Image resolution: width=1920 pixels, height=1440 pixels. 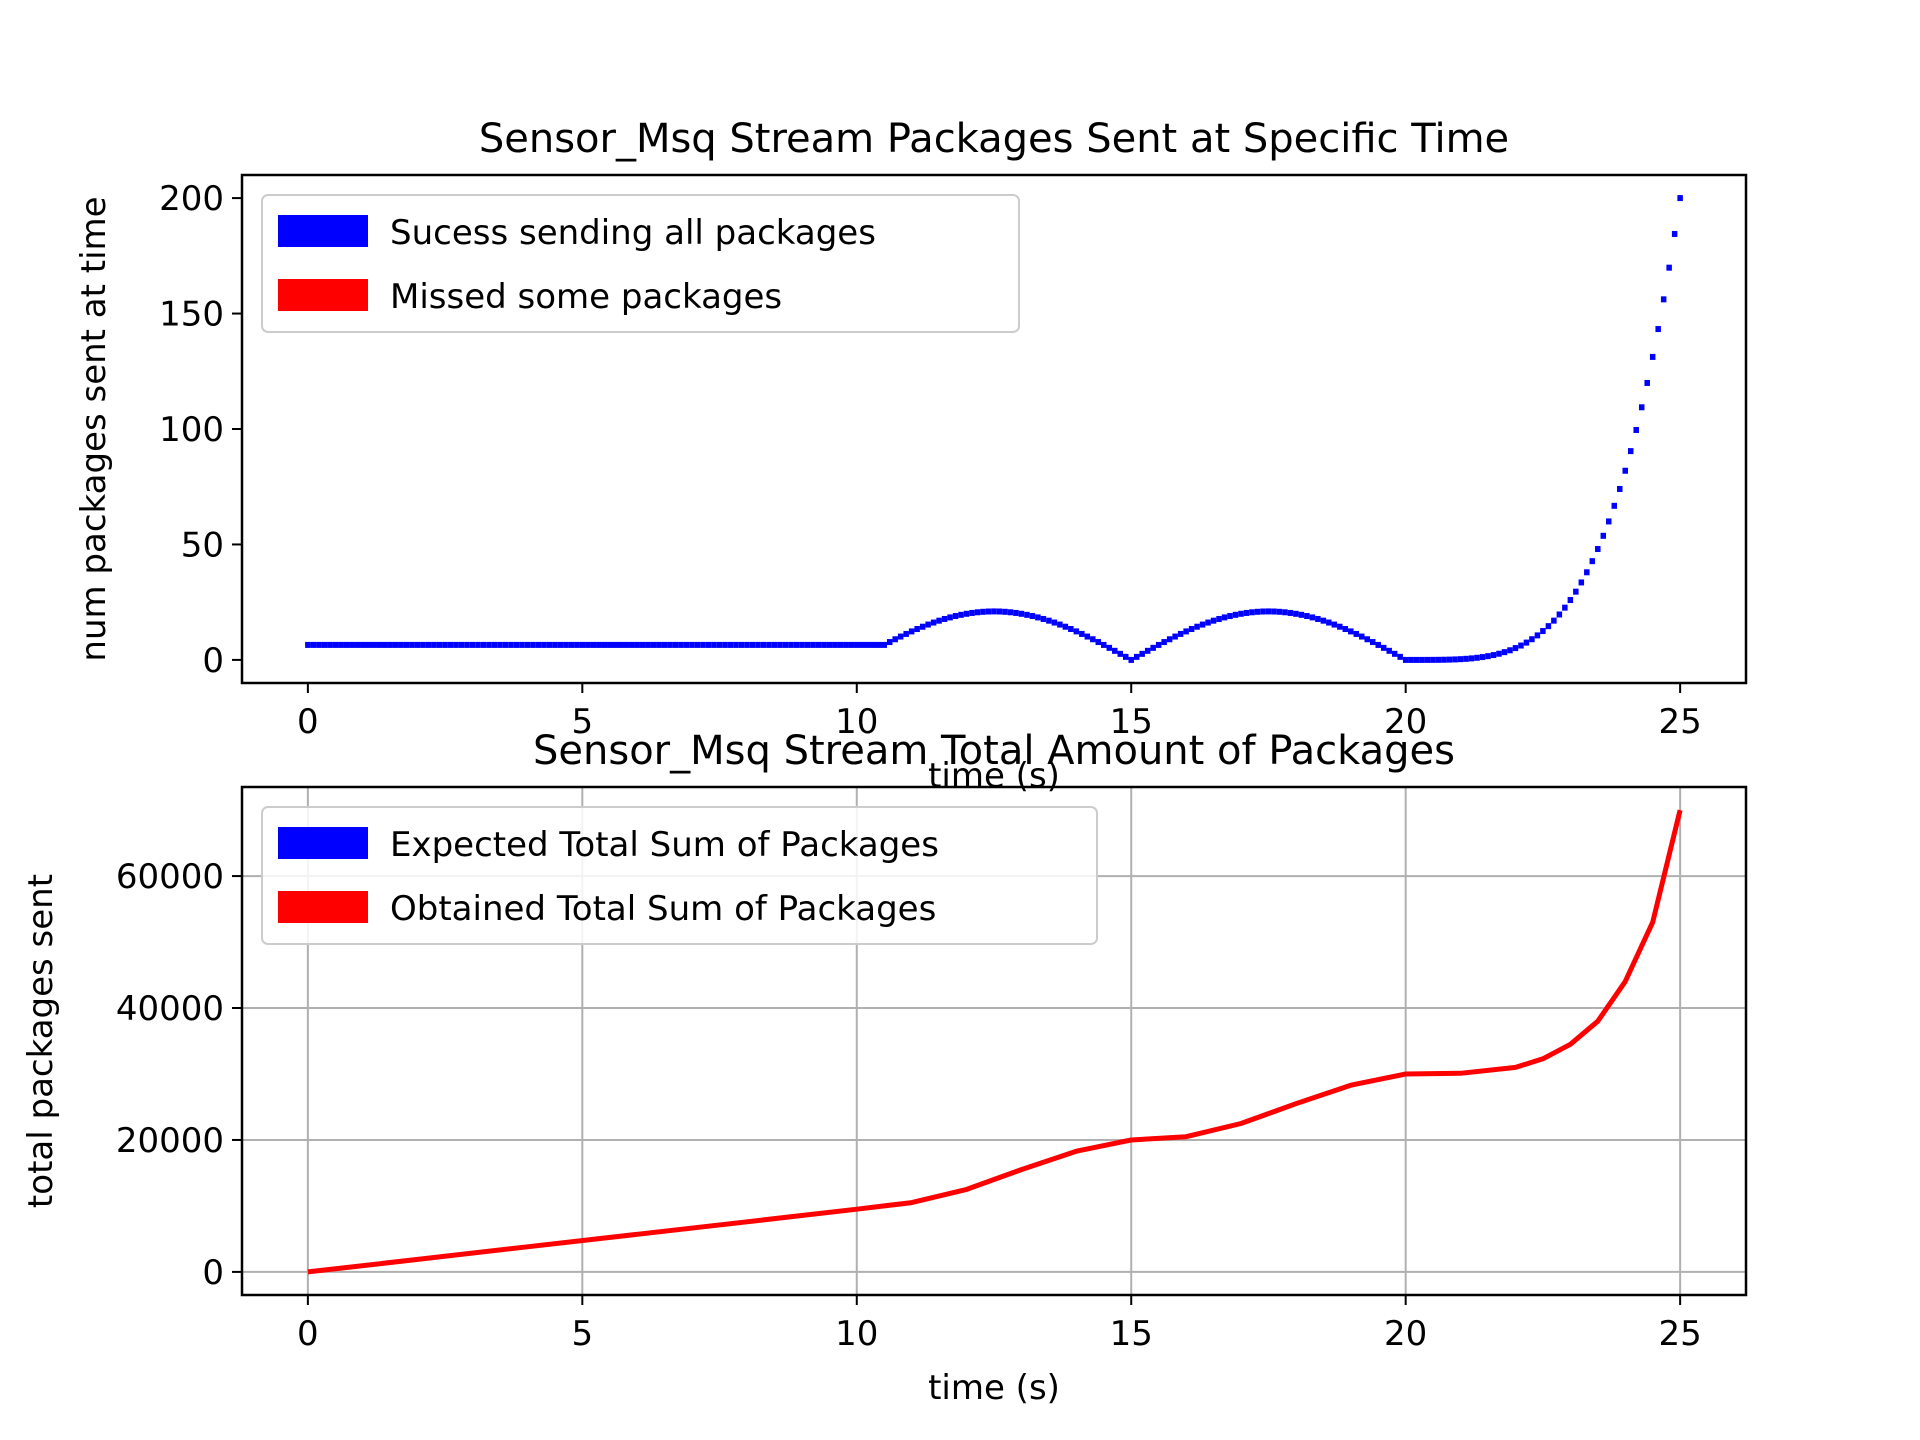 I want to click on y-tick-label: 200, so click(x=191, y=199).